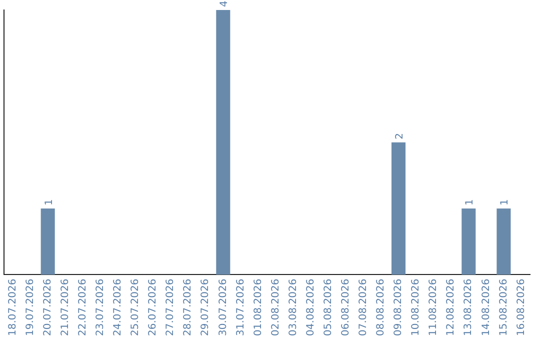 The width and height of the screenshot is (540, 340). Describe the element at coordinates (48, 307) in the screenshot. I see `x-tick-label: 20.07.2026` at that location.